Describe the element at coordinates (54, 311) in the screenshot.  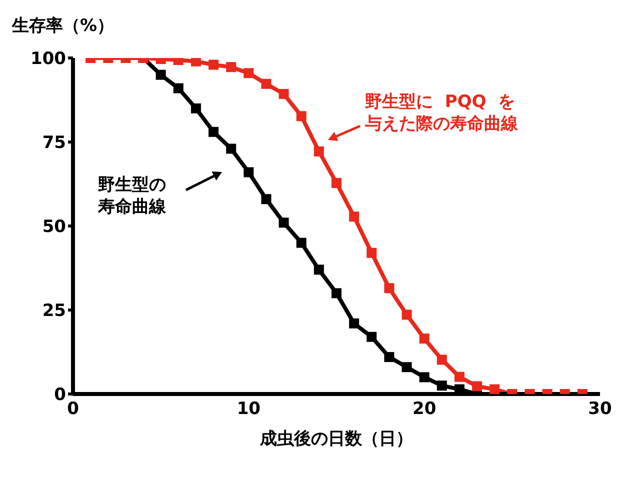
I see `y-tick-label: 25` at that location.